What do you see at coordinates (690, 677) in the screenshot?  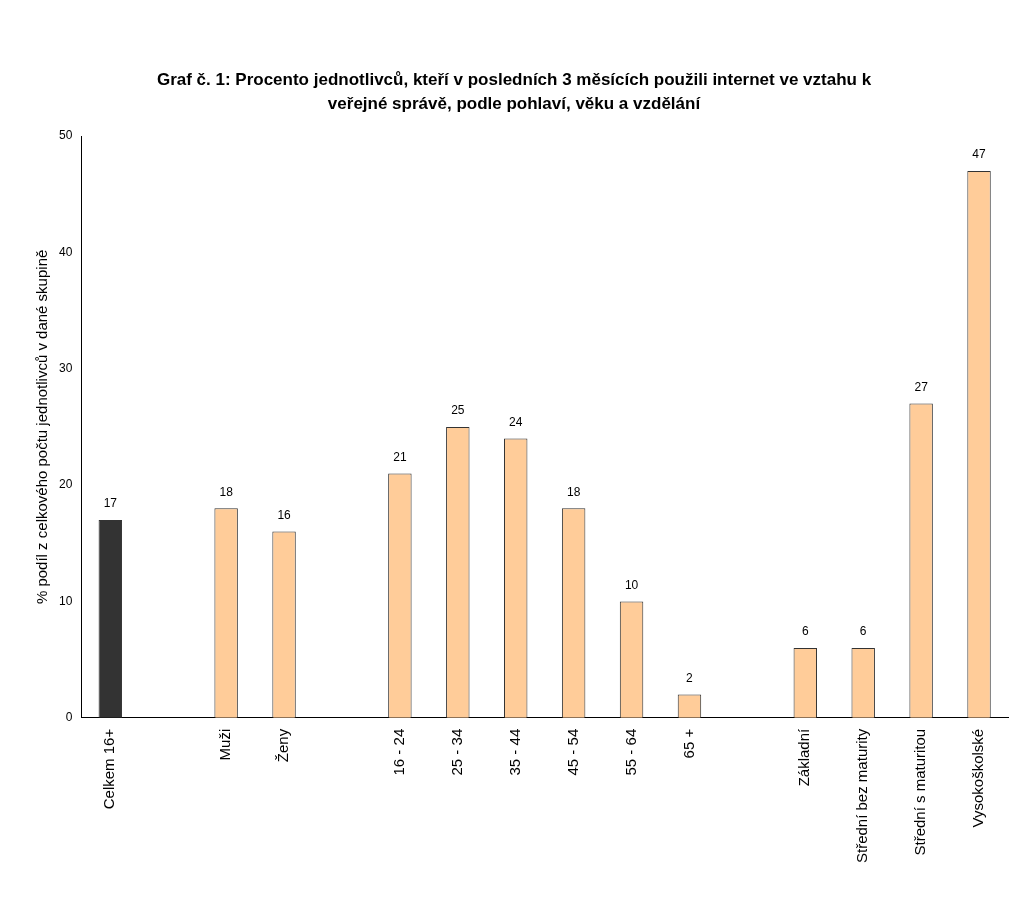 I see `data-label: 2` at bounding box center [690, 677].